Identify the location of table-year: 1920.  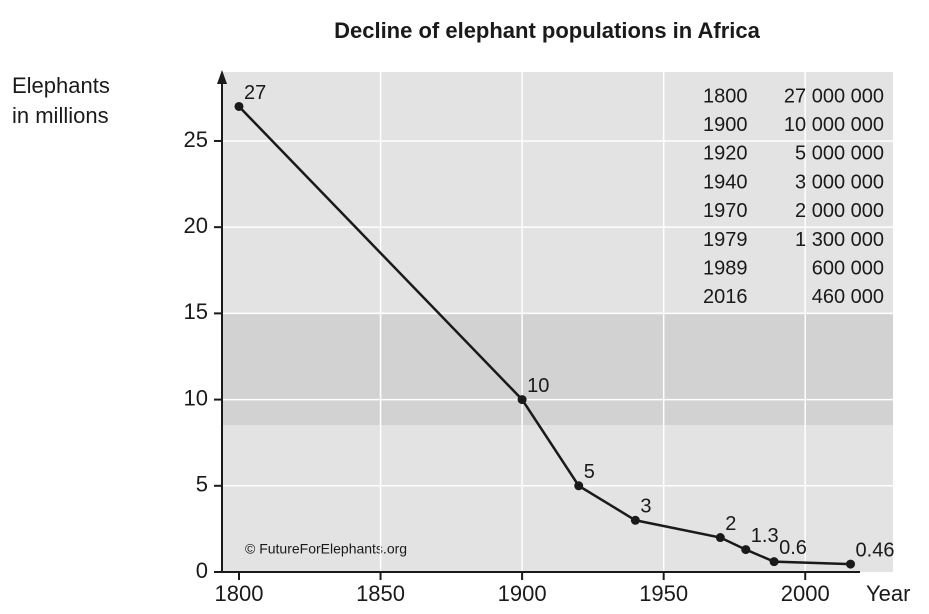
(725, 154).